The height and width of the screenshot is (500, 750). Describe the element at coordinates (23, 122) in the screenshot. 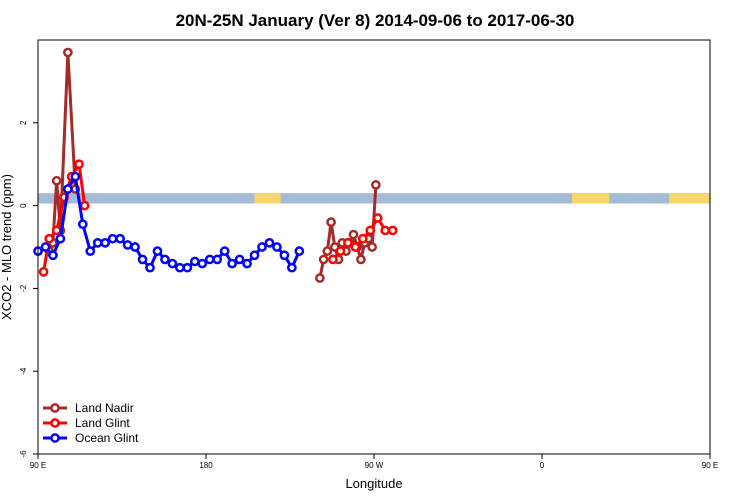

I see `y-tick-label: 2` at that location.